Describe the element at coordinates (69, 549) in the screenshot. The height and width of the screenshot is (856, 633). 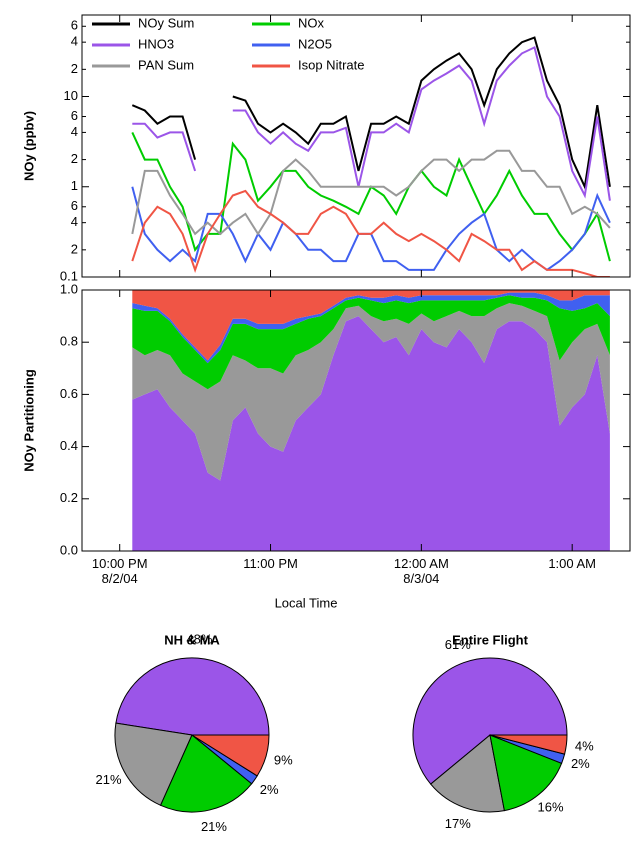
I see `y-tick-label: 0.0` at that location.